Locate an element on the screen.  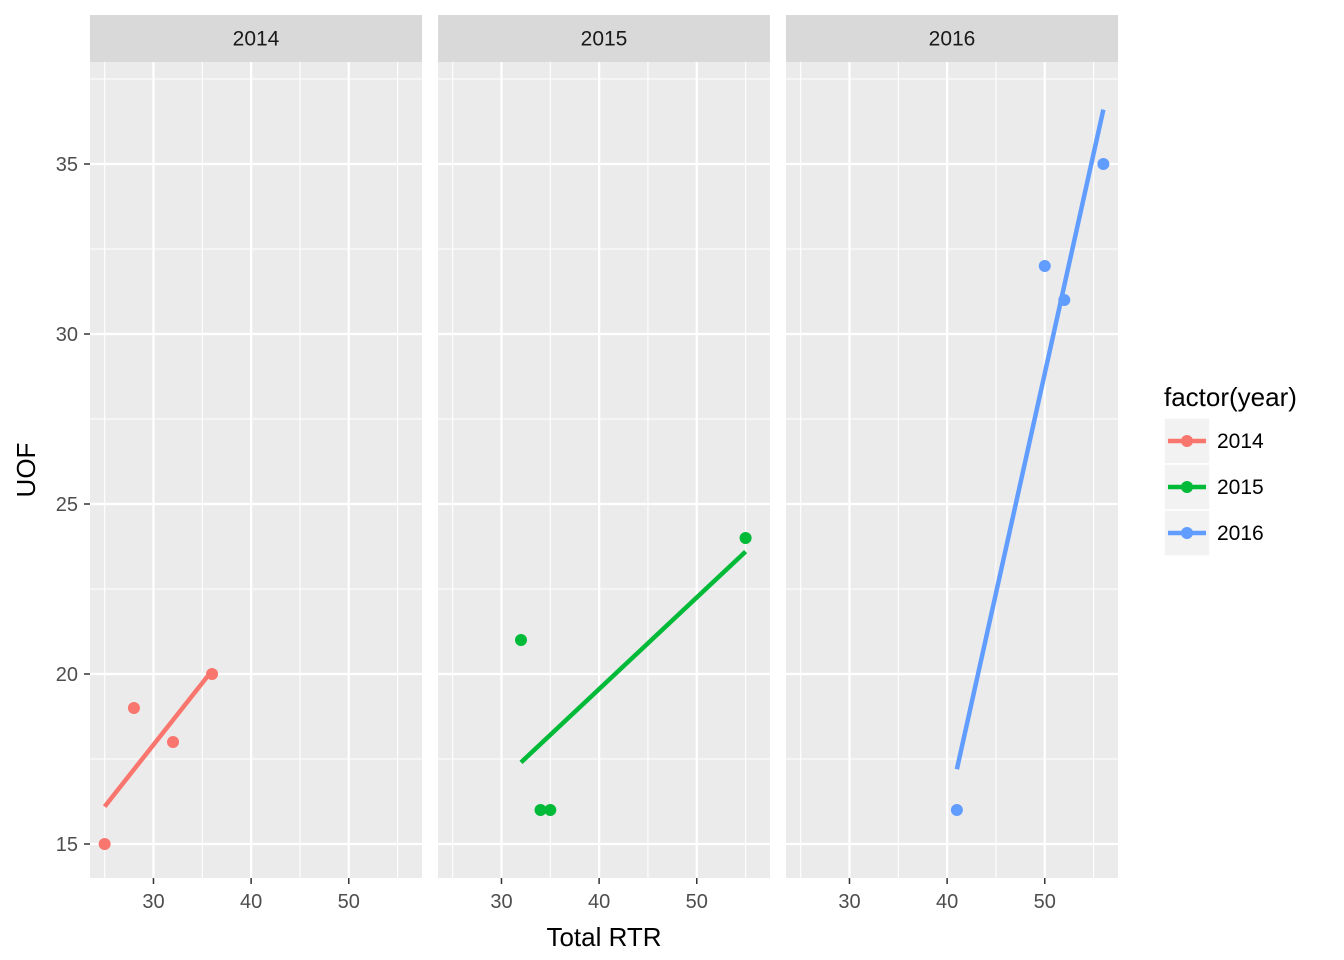
x-axis-2016: 30 40 50 is located at coordinates (947, 895).